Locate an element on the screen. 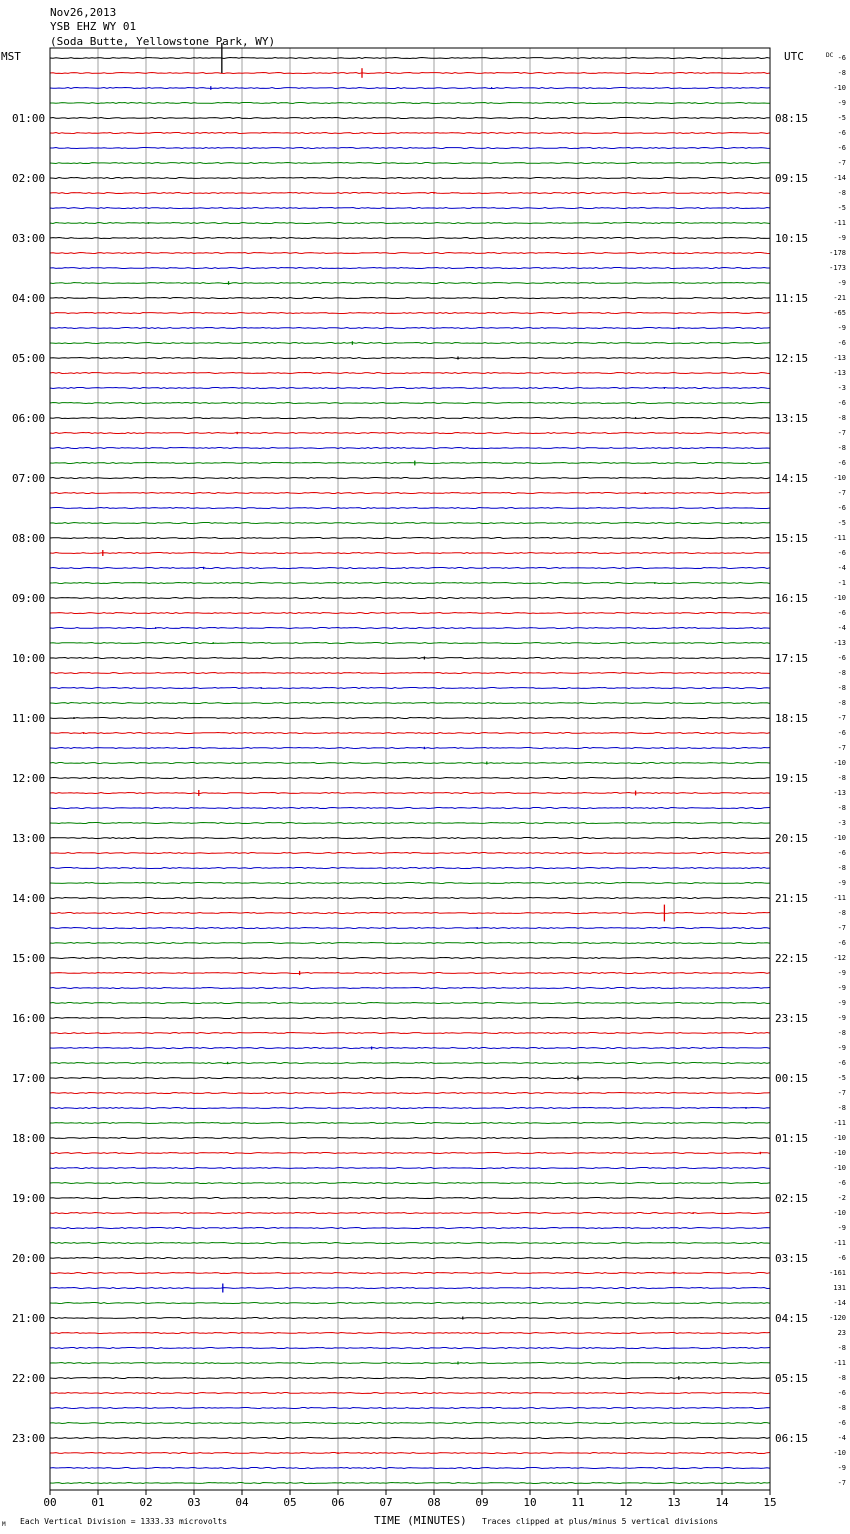  x-tick-label: 14 is located at coordinates (722, 1502).